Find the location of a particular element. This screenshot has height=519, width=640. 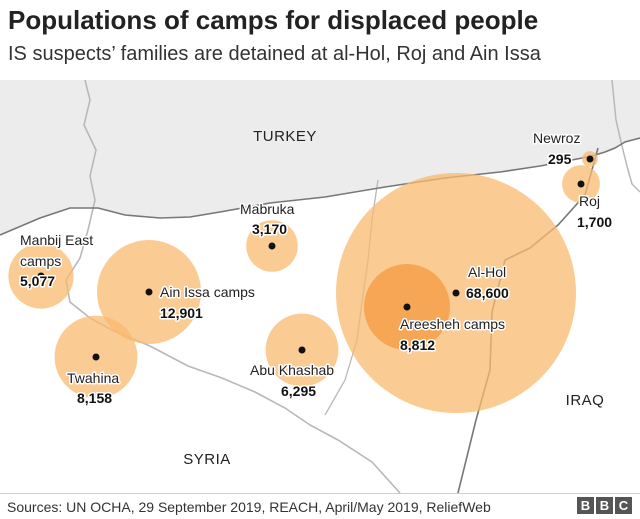

label-roj: Roj is located at coordinates (589, 201).